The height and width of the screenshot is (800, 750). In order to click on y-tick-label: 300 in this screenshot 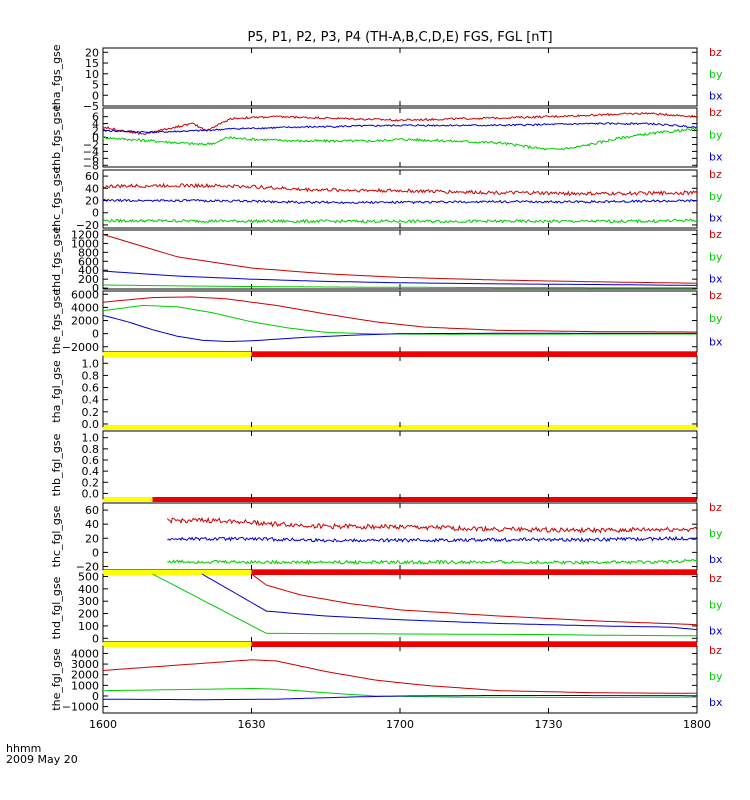, I will do `click(88, 601)`.